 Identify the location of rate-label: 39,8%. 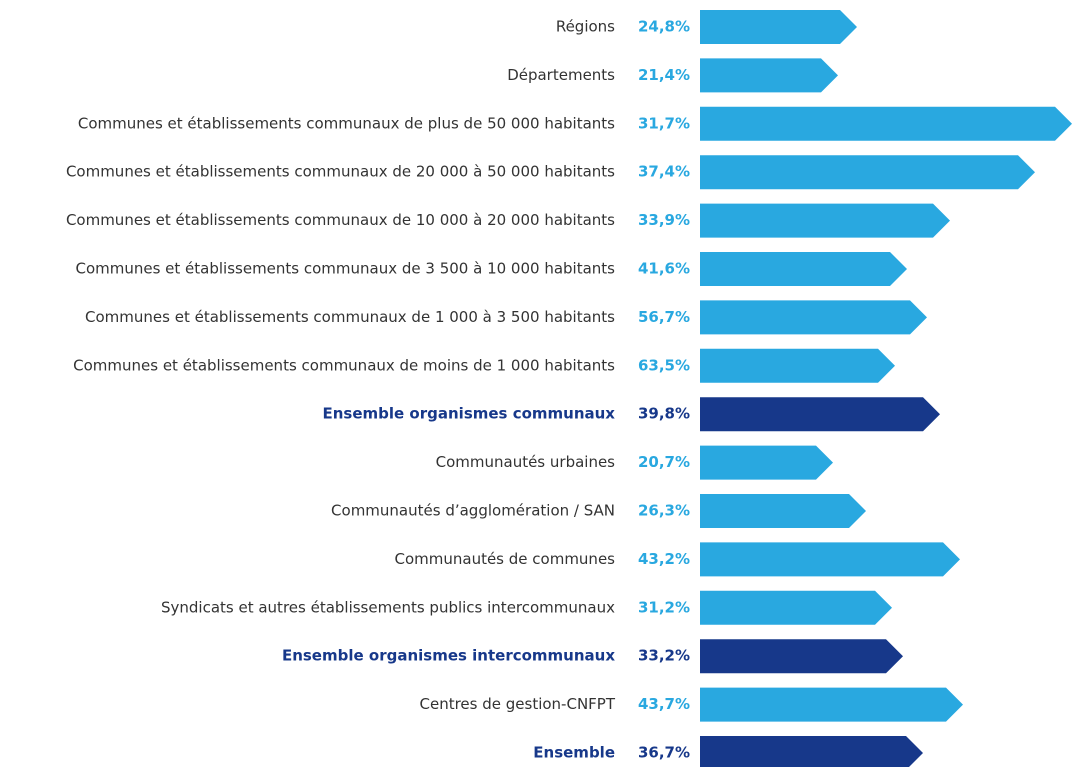
(664, 414).